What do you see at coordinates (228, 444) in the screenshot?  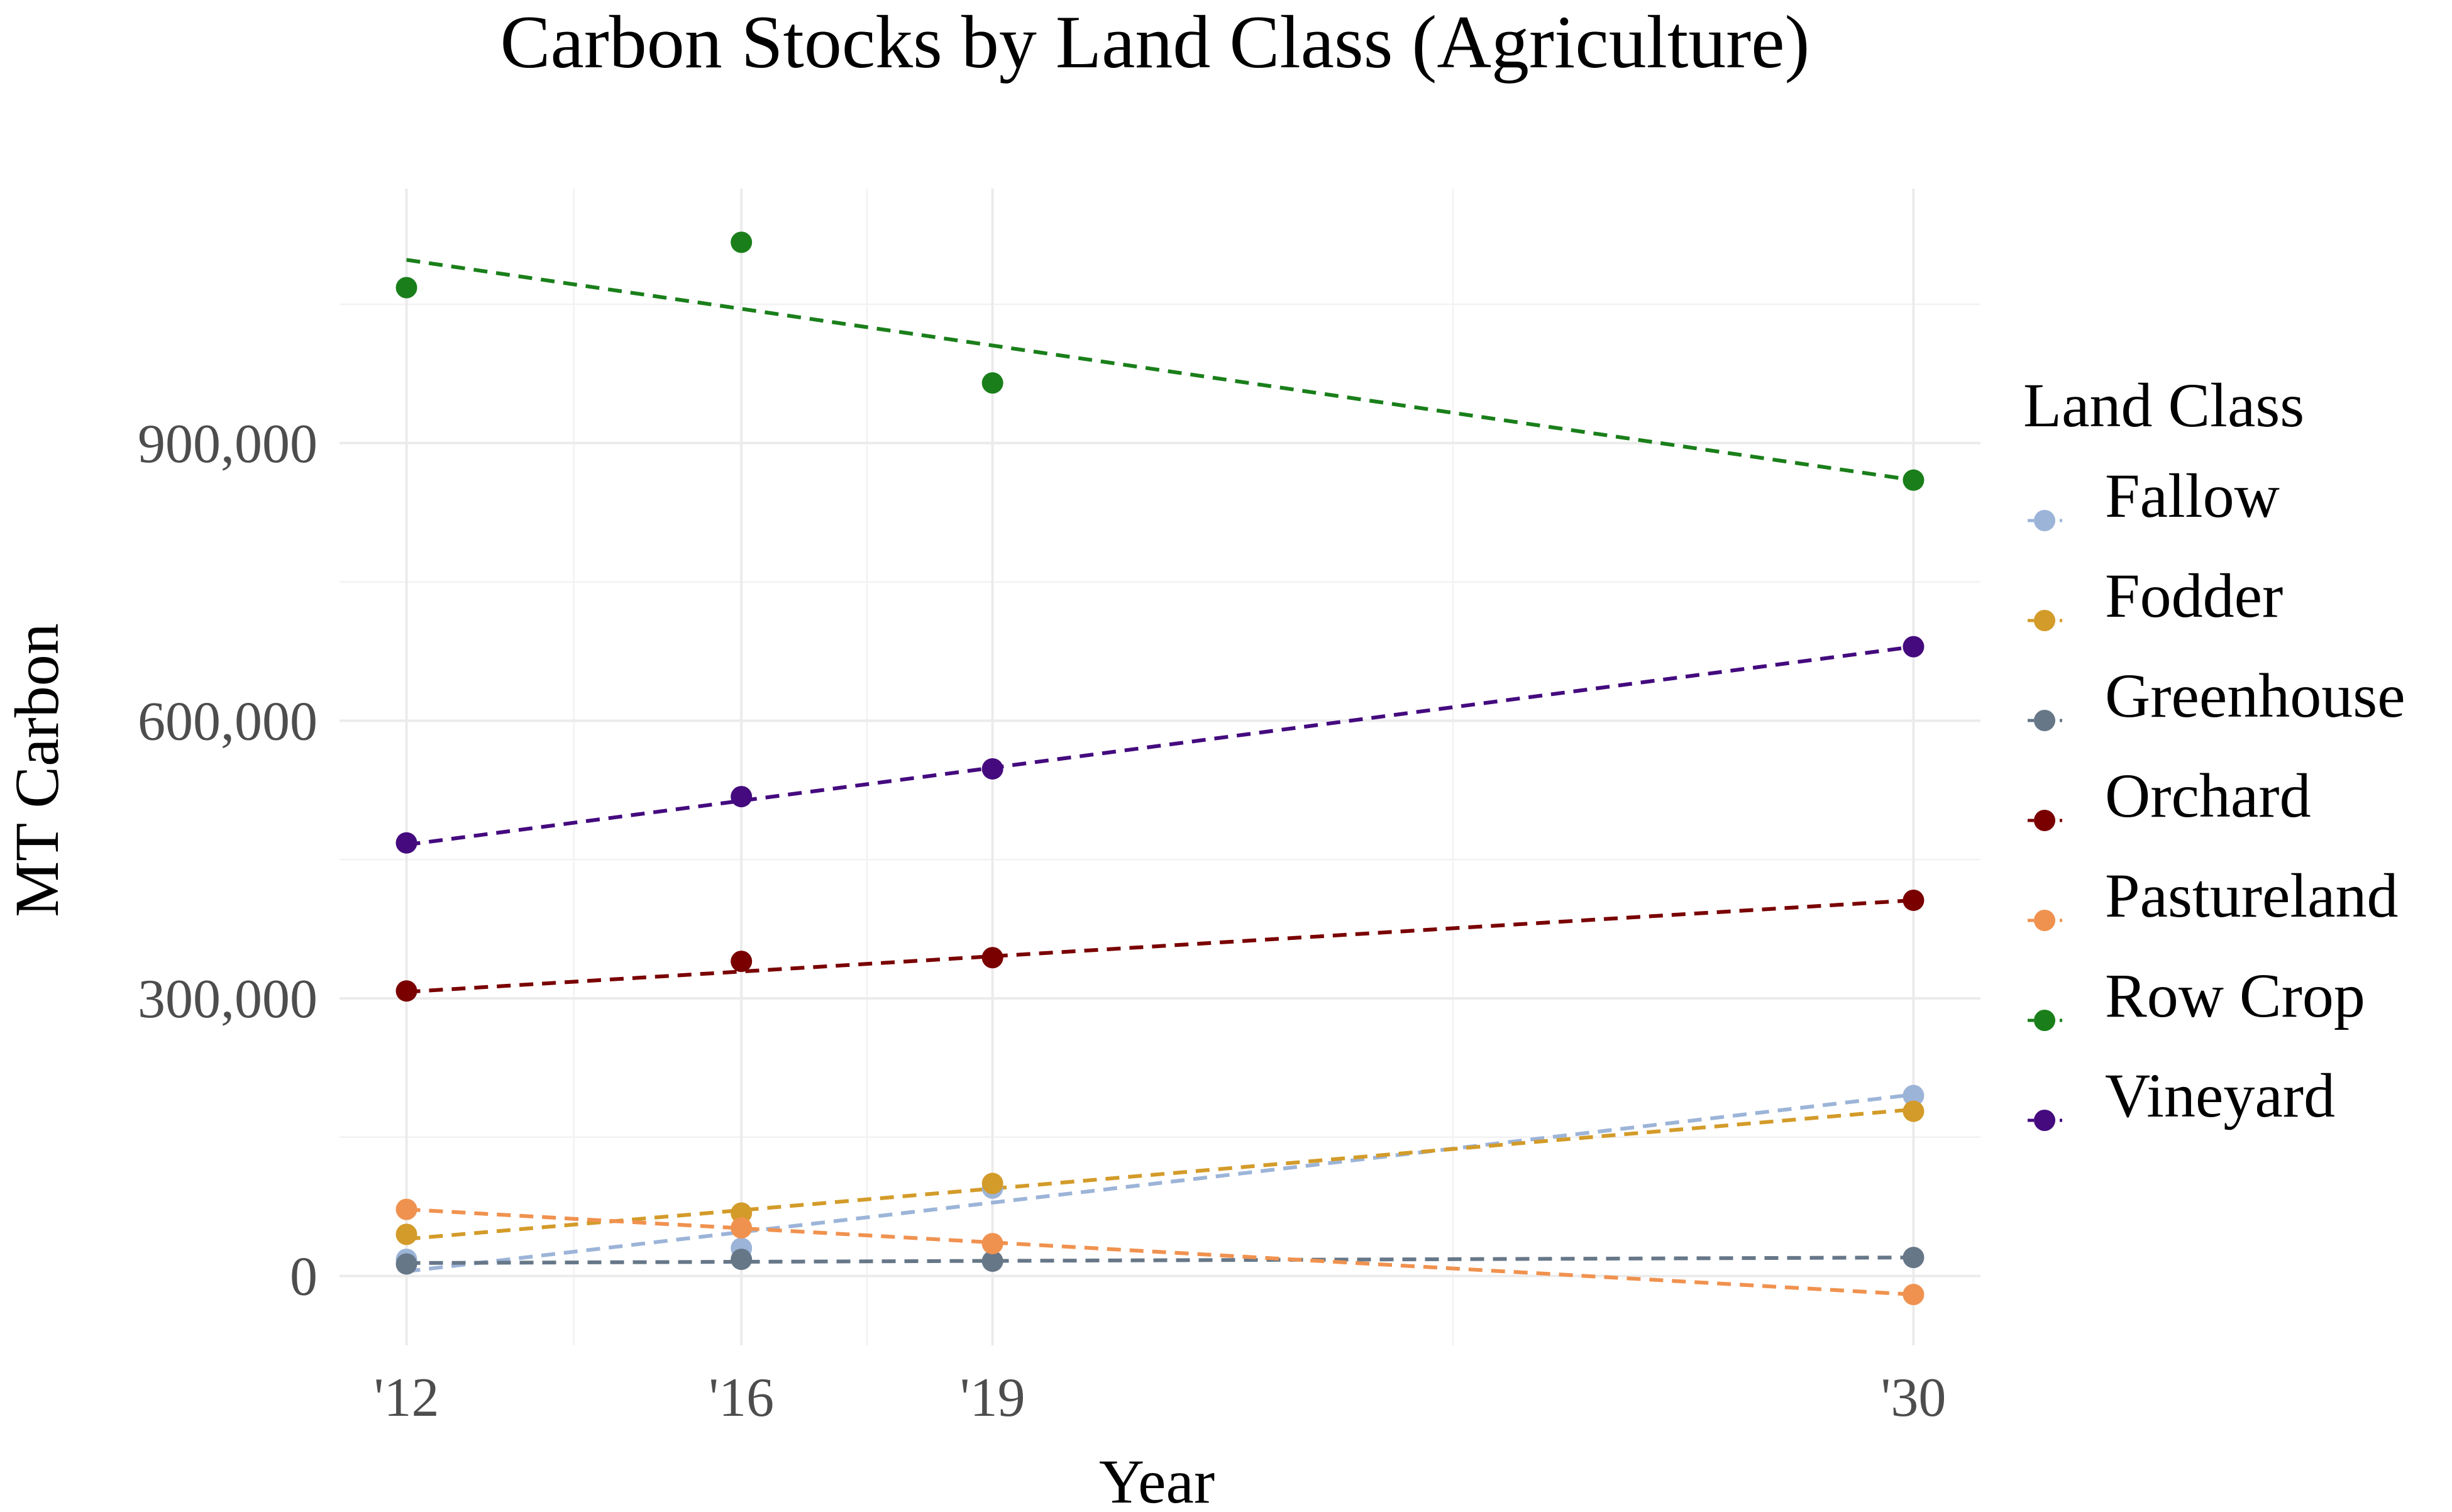 I see `y-tick-label: 900,000` at bounding box center [228, 444].